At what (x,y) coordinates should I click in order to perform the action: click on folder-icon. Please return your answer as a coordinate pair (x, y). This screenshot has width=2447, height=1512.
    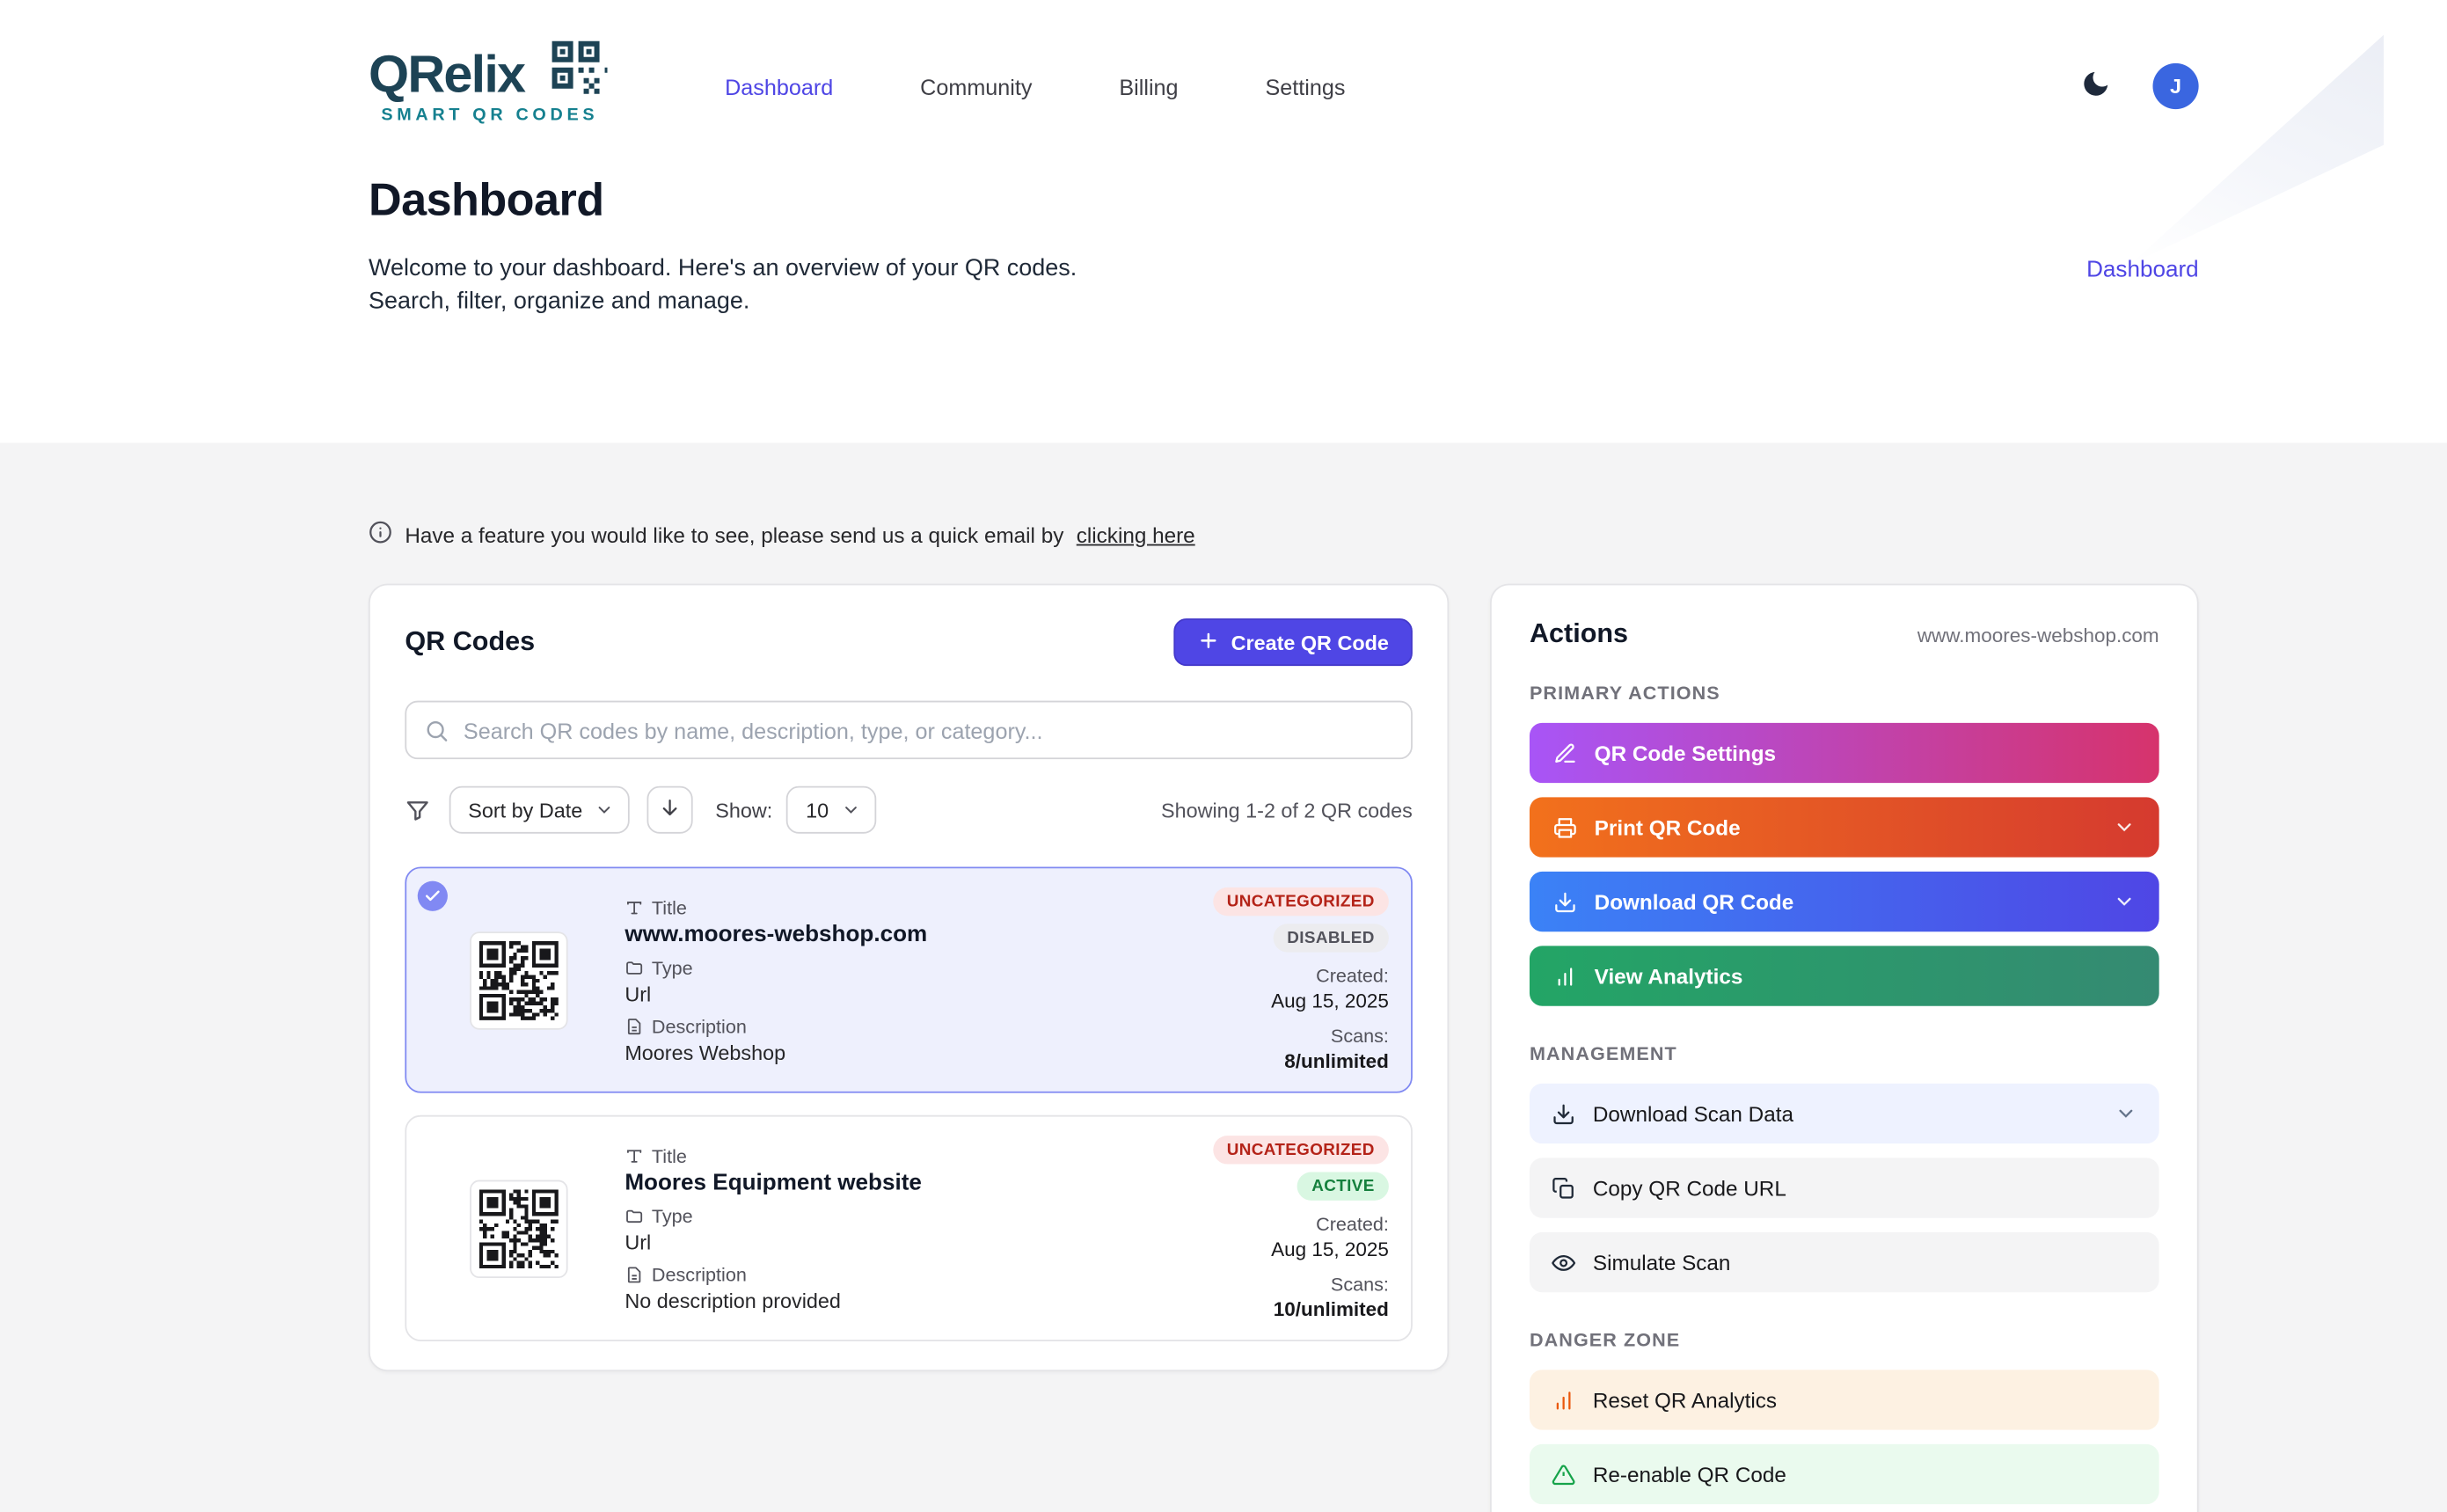
    Looking at the image, I should click on (634, 1216).